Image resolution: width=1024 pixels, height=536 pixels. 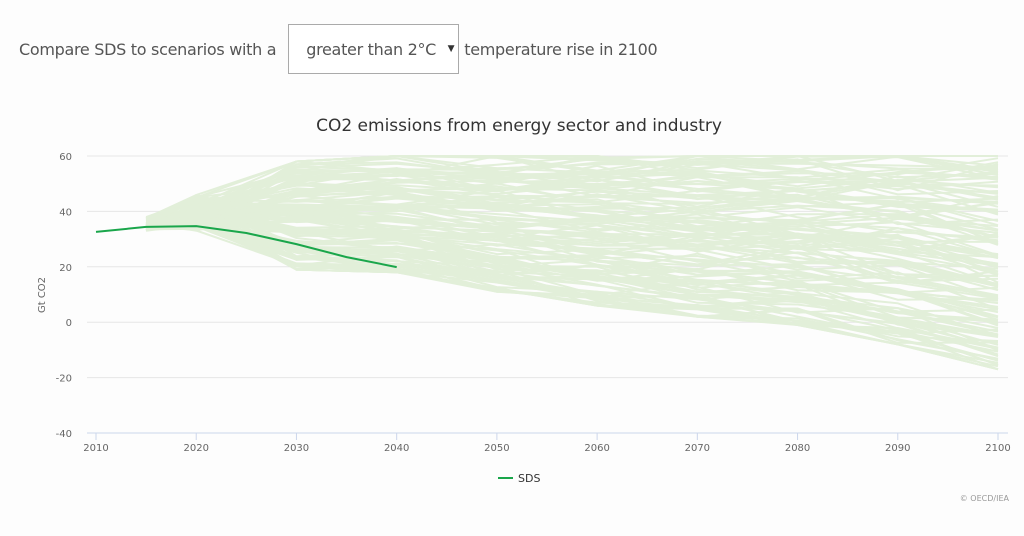 I want to click on x-tick-label: 2040, so click(x=396, y=448).